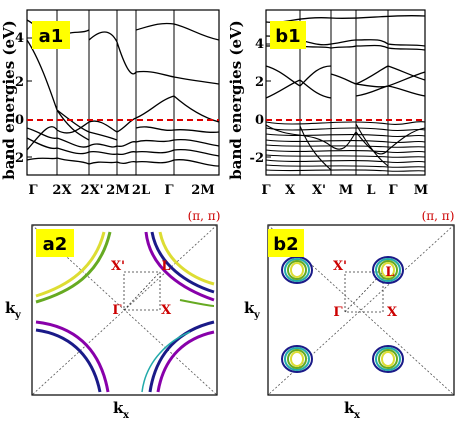 This screenshot has width=463, height=423. Describe the element at coordinates (19, 120) in the screenshot. I see `a1-ytick-0: 0` at that location.